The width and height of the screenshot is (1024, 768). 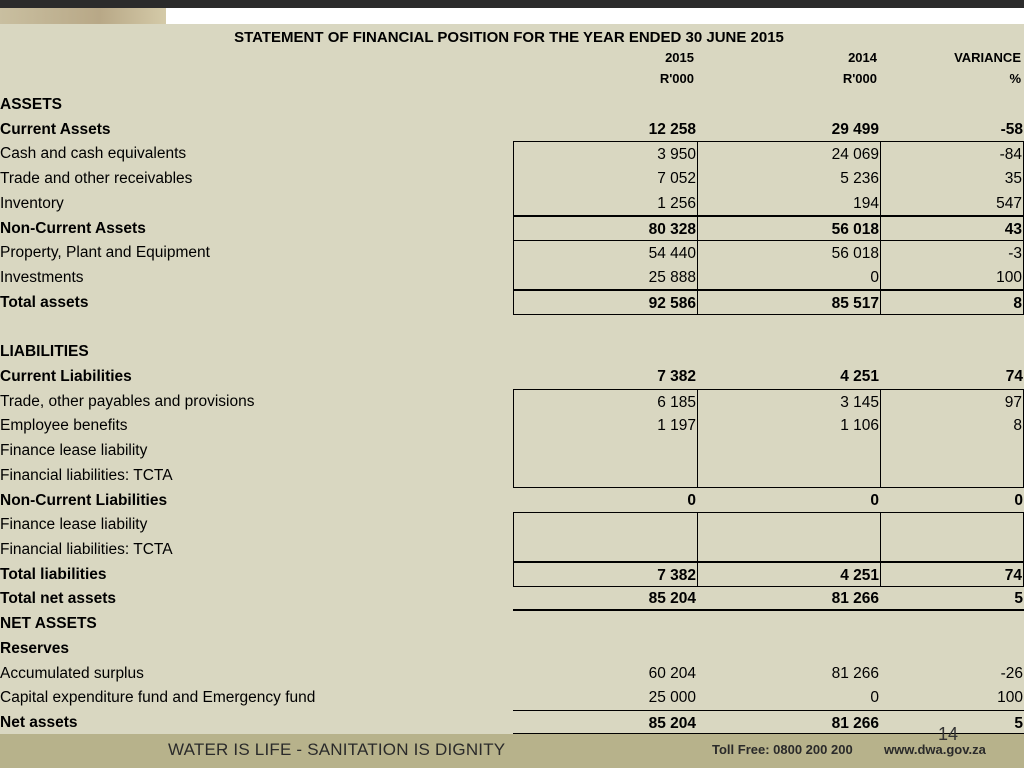 What do you see at coordinates (788, 302) in the screenshot?
I see `row-value: 85 517` at bounding box center [788, 302].